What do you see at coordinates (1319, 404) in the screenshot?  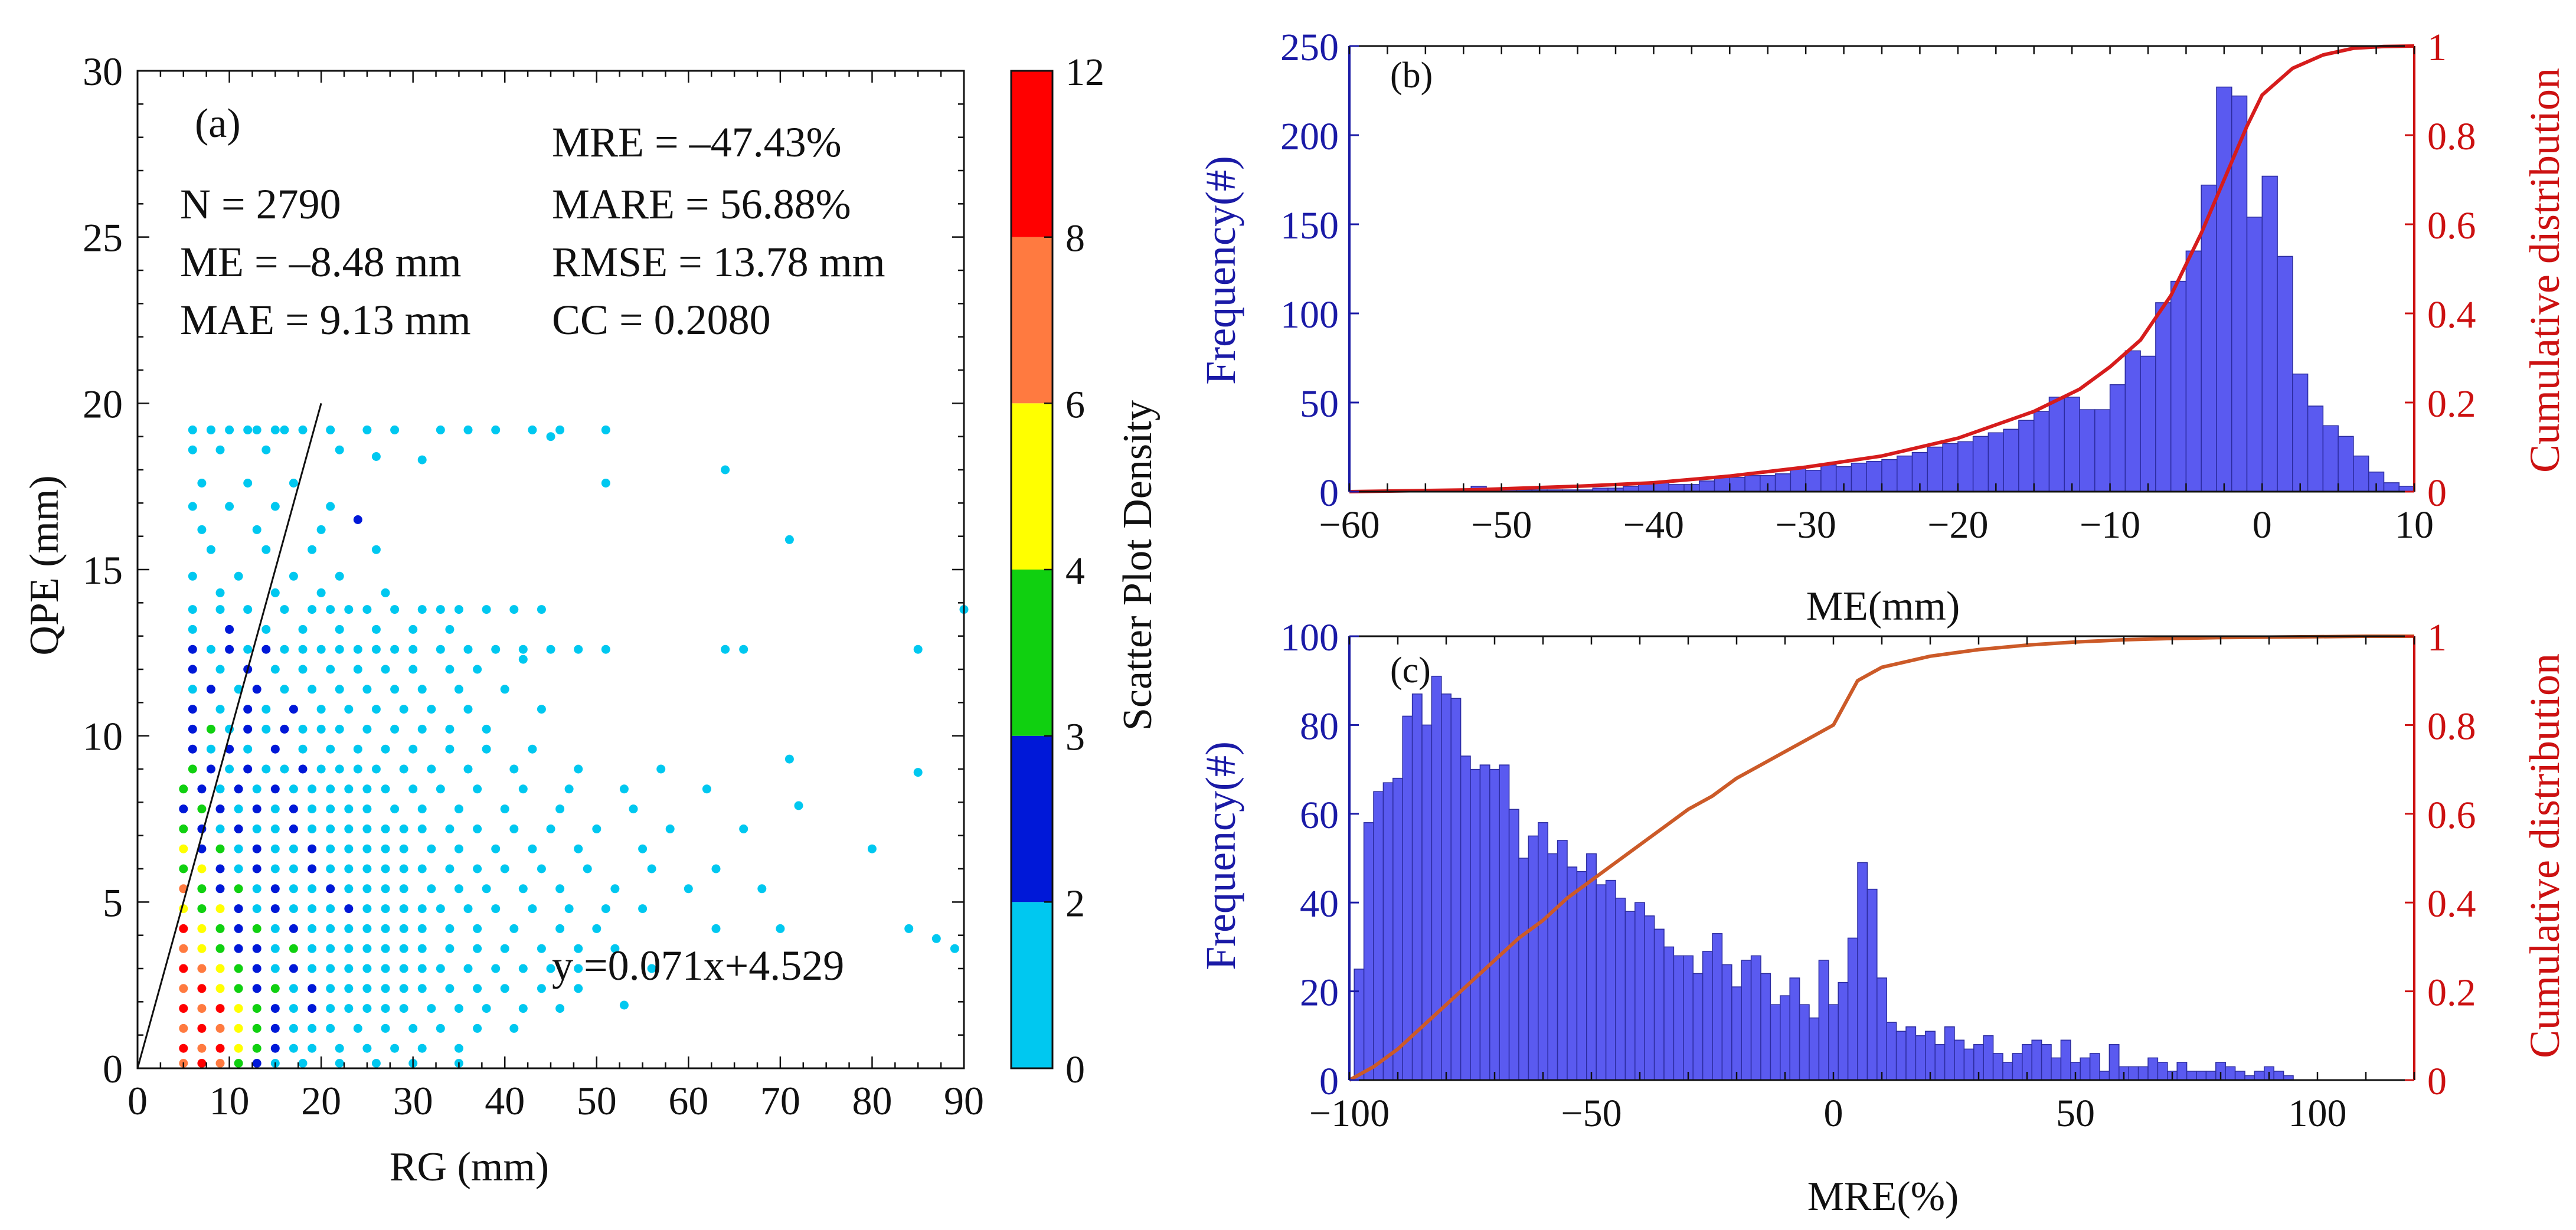 I see `y-tick-label-left: 50` at bounding box center [1319, 404].